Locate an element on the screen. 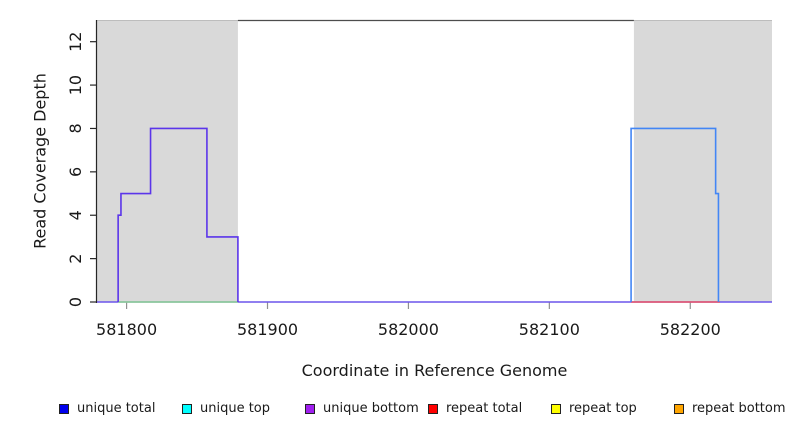 The height and width of the screenshot is (432, 792). y-tick-label: 2 is located at coordinates (75, 259).